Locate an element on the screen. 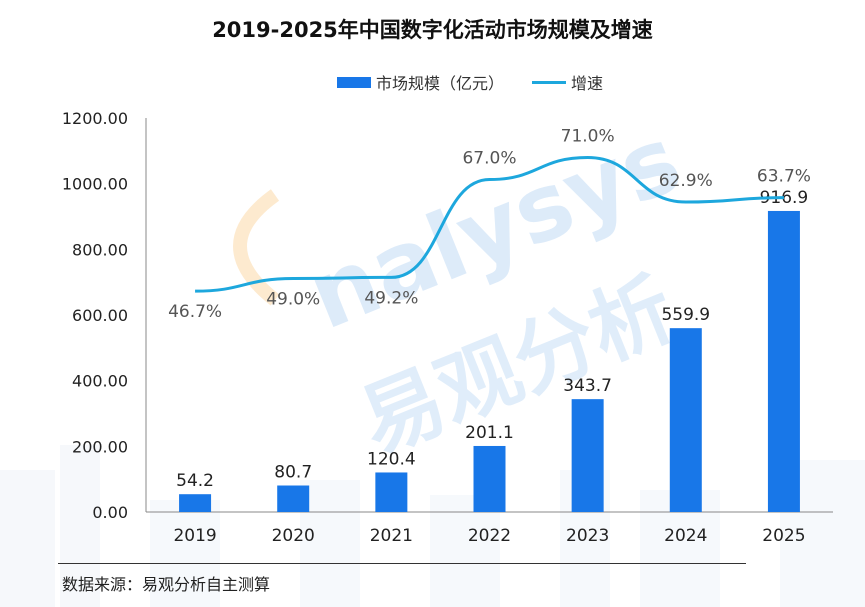 The width and height of the screenshot is (865, 607). growth-value-label: 46.7% is located at coordinates (195, 312).